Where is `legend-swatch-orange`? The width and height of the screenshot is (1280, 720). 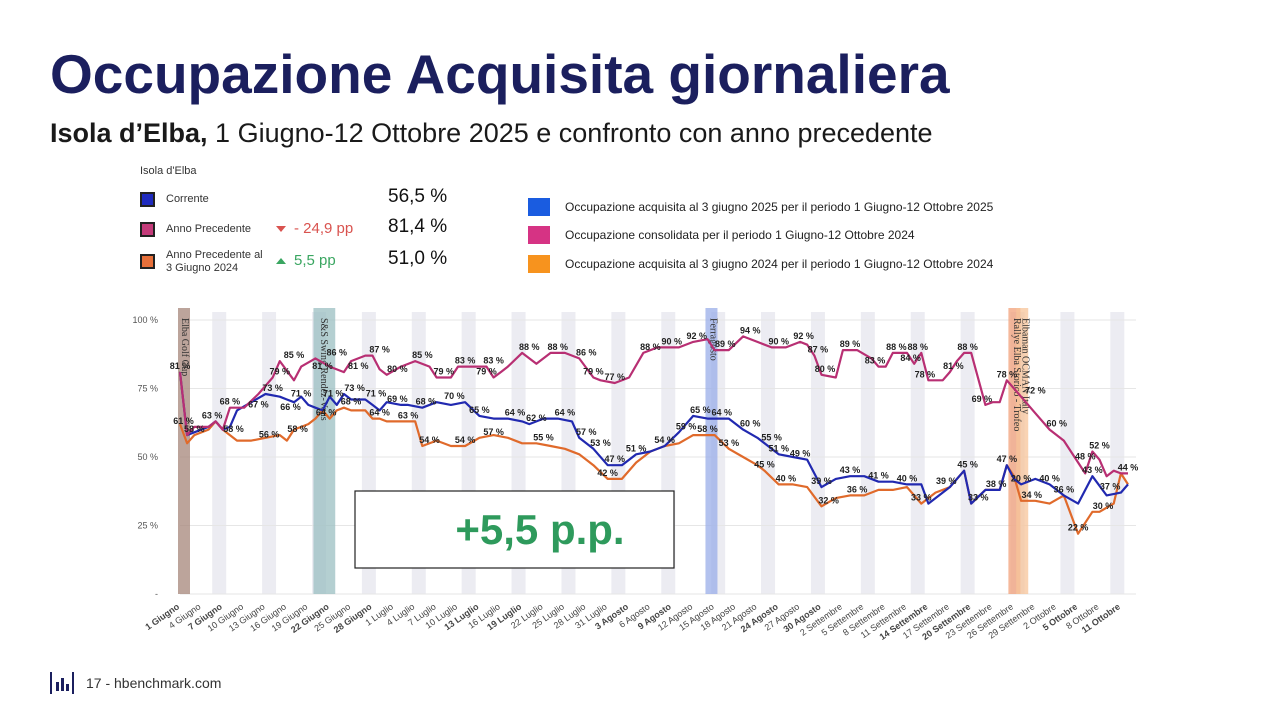
legend-swatch-orange is located at coordinates (539, 264).